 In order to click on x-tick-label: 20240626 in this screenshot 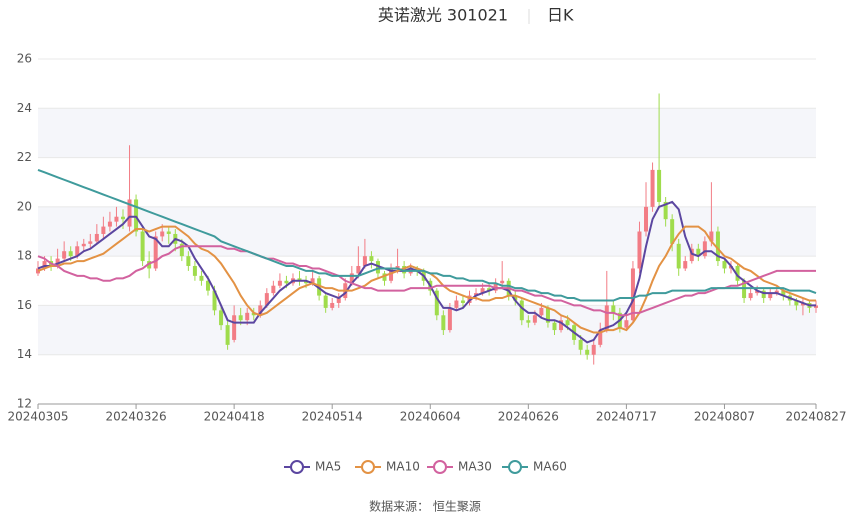, I will do `click(528, 417)`.